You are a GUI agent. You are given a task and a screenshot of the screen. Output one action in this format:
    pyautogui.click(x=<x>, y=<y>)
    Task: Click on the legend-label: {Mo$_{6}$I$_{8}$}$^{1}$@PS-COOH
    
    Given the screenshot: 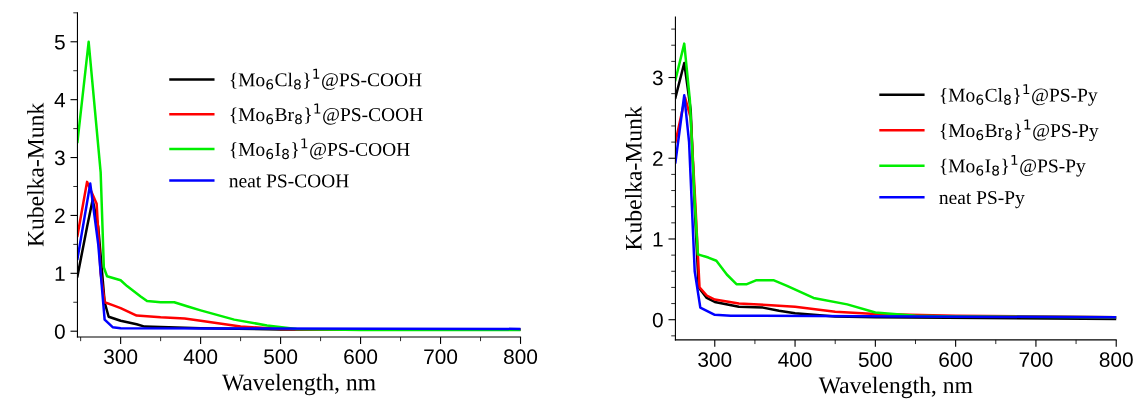 What is the action you would take?
    pyautogui.click(x=320, y=149)
    